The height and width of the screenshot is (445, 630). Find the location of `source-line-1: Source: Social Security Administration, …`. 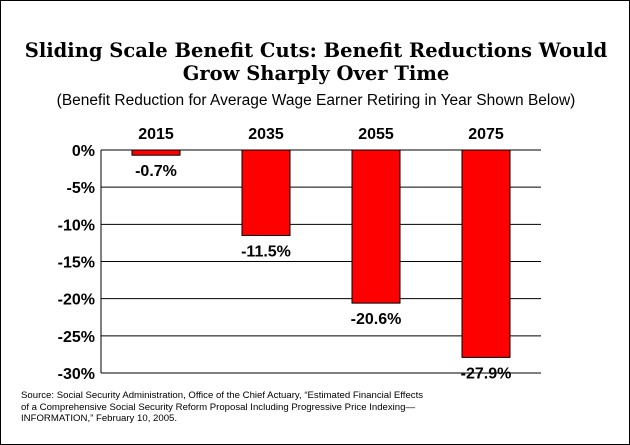

source-line-1: Source: Social Security Administration, … is located at coordinates (222, 395).